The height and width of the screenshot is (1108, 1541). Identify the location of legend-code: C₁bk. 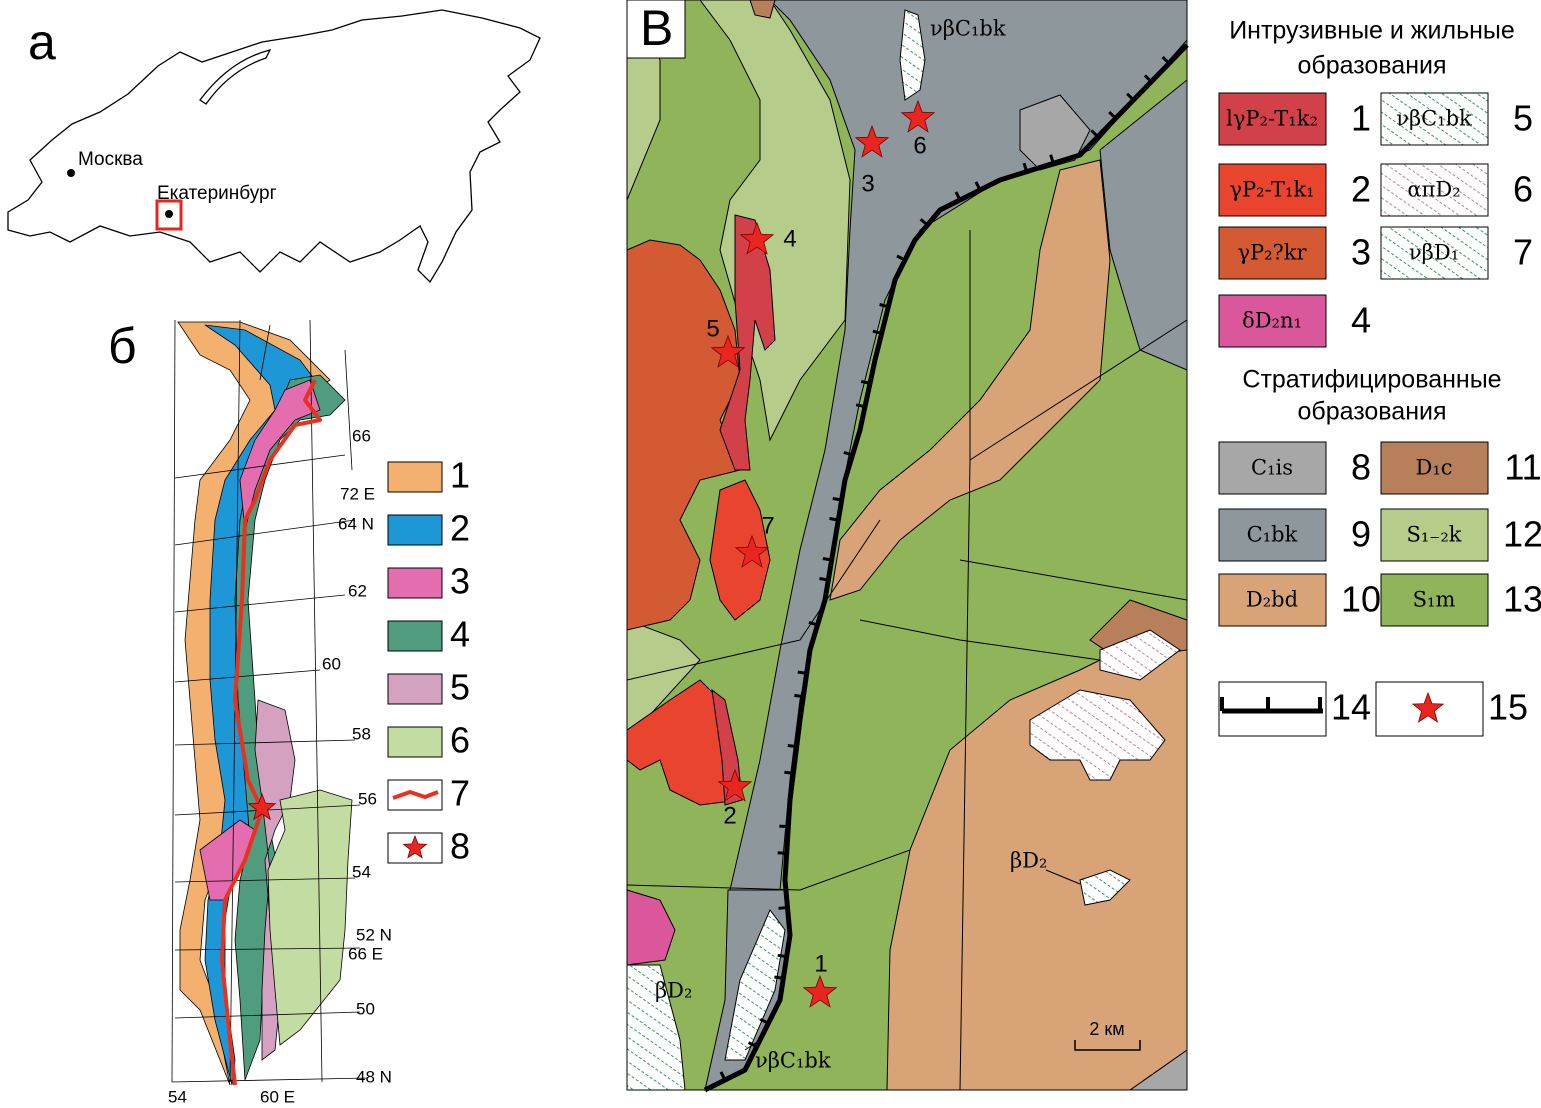
(1272, 535).